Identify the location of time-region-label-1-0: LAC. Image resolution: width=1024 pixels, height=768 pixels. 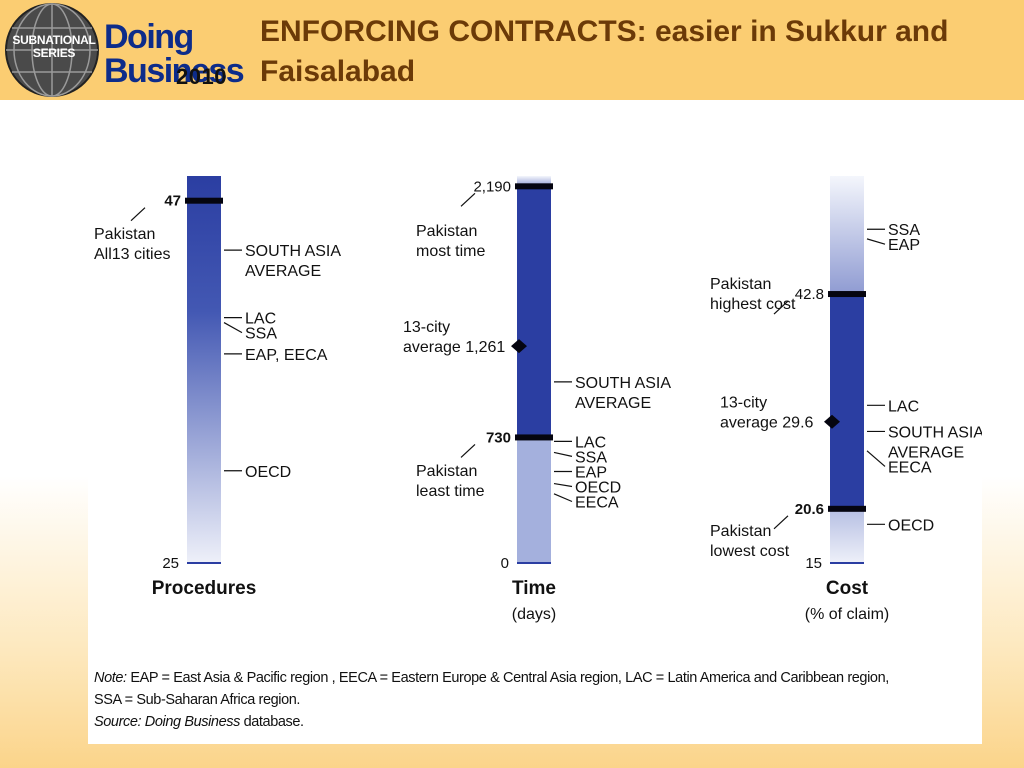
(590, 442).